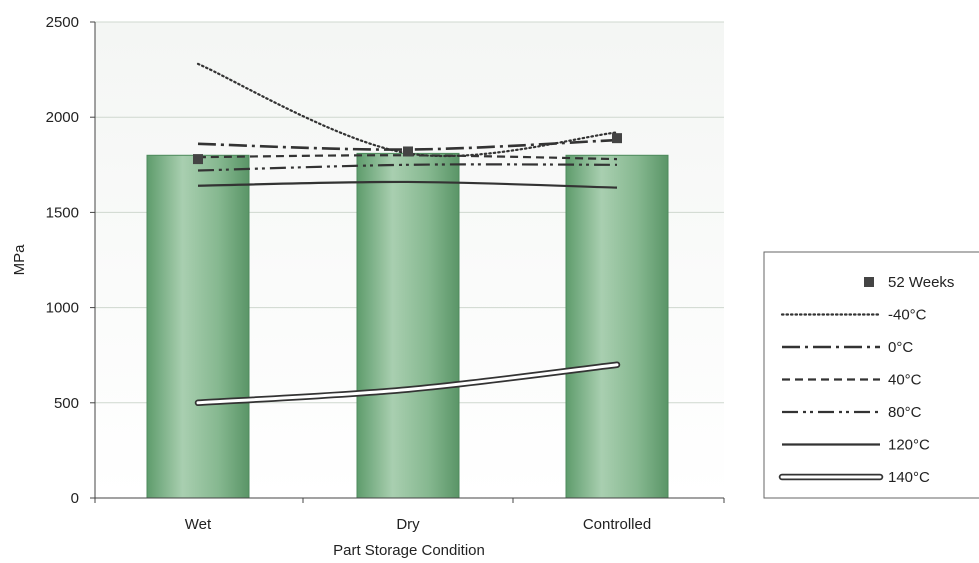  I want to click on bar-wet, so click(198, 326).